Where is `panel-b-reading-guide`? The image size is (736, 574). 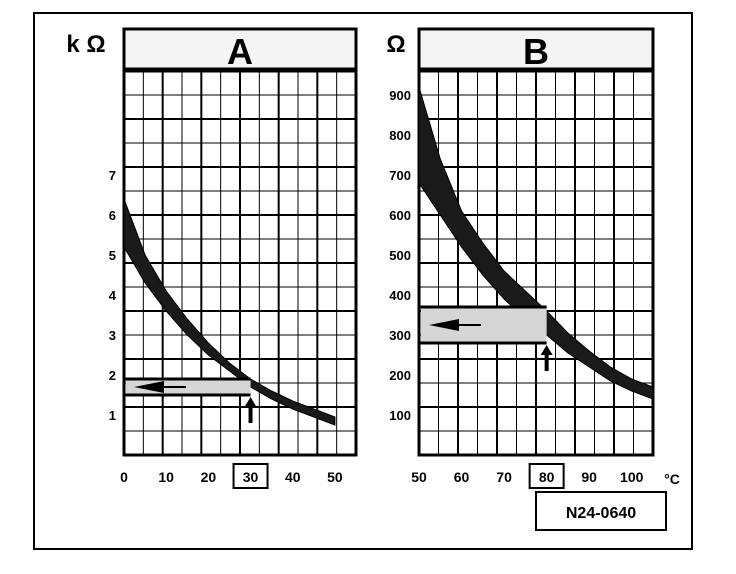 panel-b-reading-guide is located at coordinates (486, 338).